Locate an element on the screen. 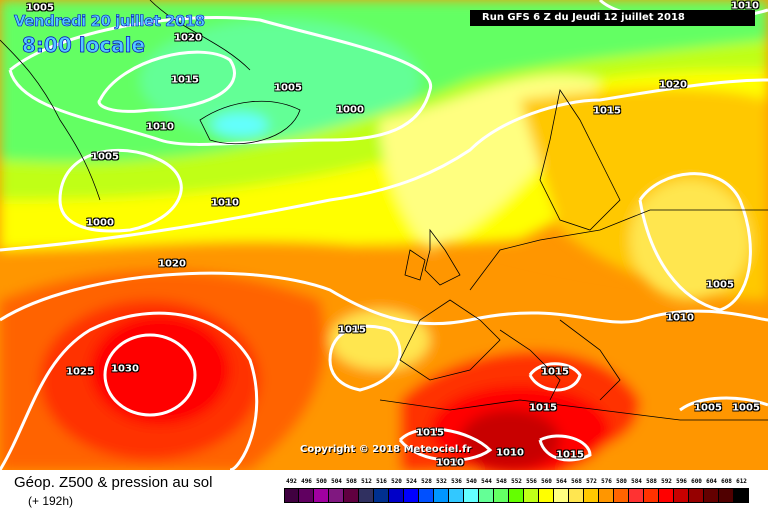 This screenshot has width=768, height=512. legend-label: 500 is located at coordinates (321, 481).